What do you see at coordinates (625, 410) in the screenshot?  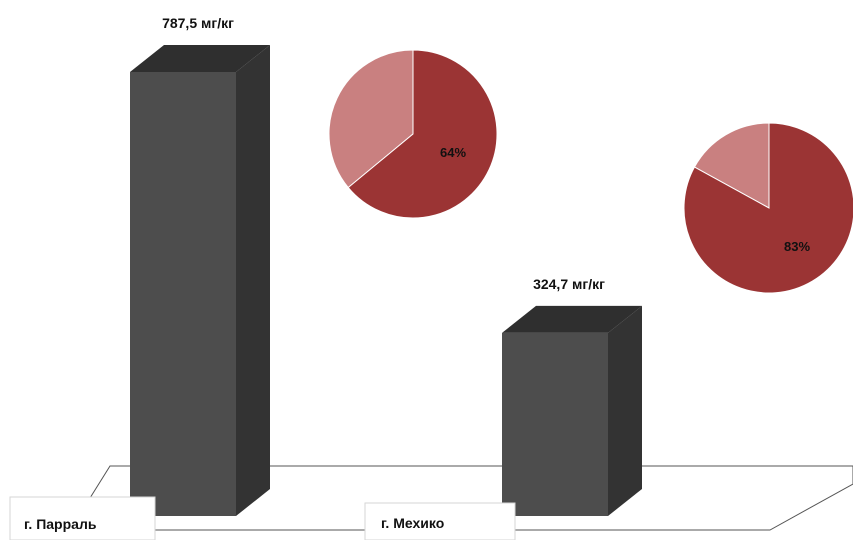 I see `bar-mexico-side` at bounding box center [625, 410].